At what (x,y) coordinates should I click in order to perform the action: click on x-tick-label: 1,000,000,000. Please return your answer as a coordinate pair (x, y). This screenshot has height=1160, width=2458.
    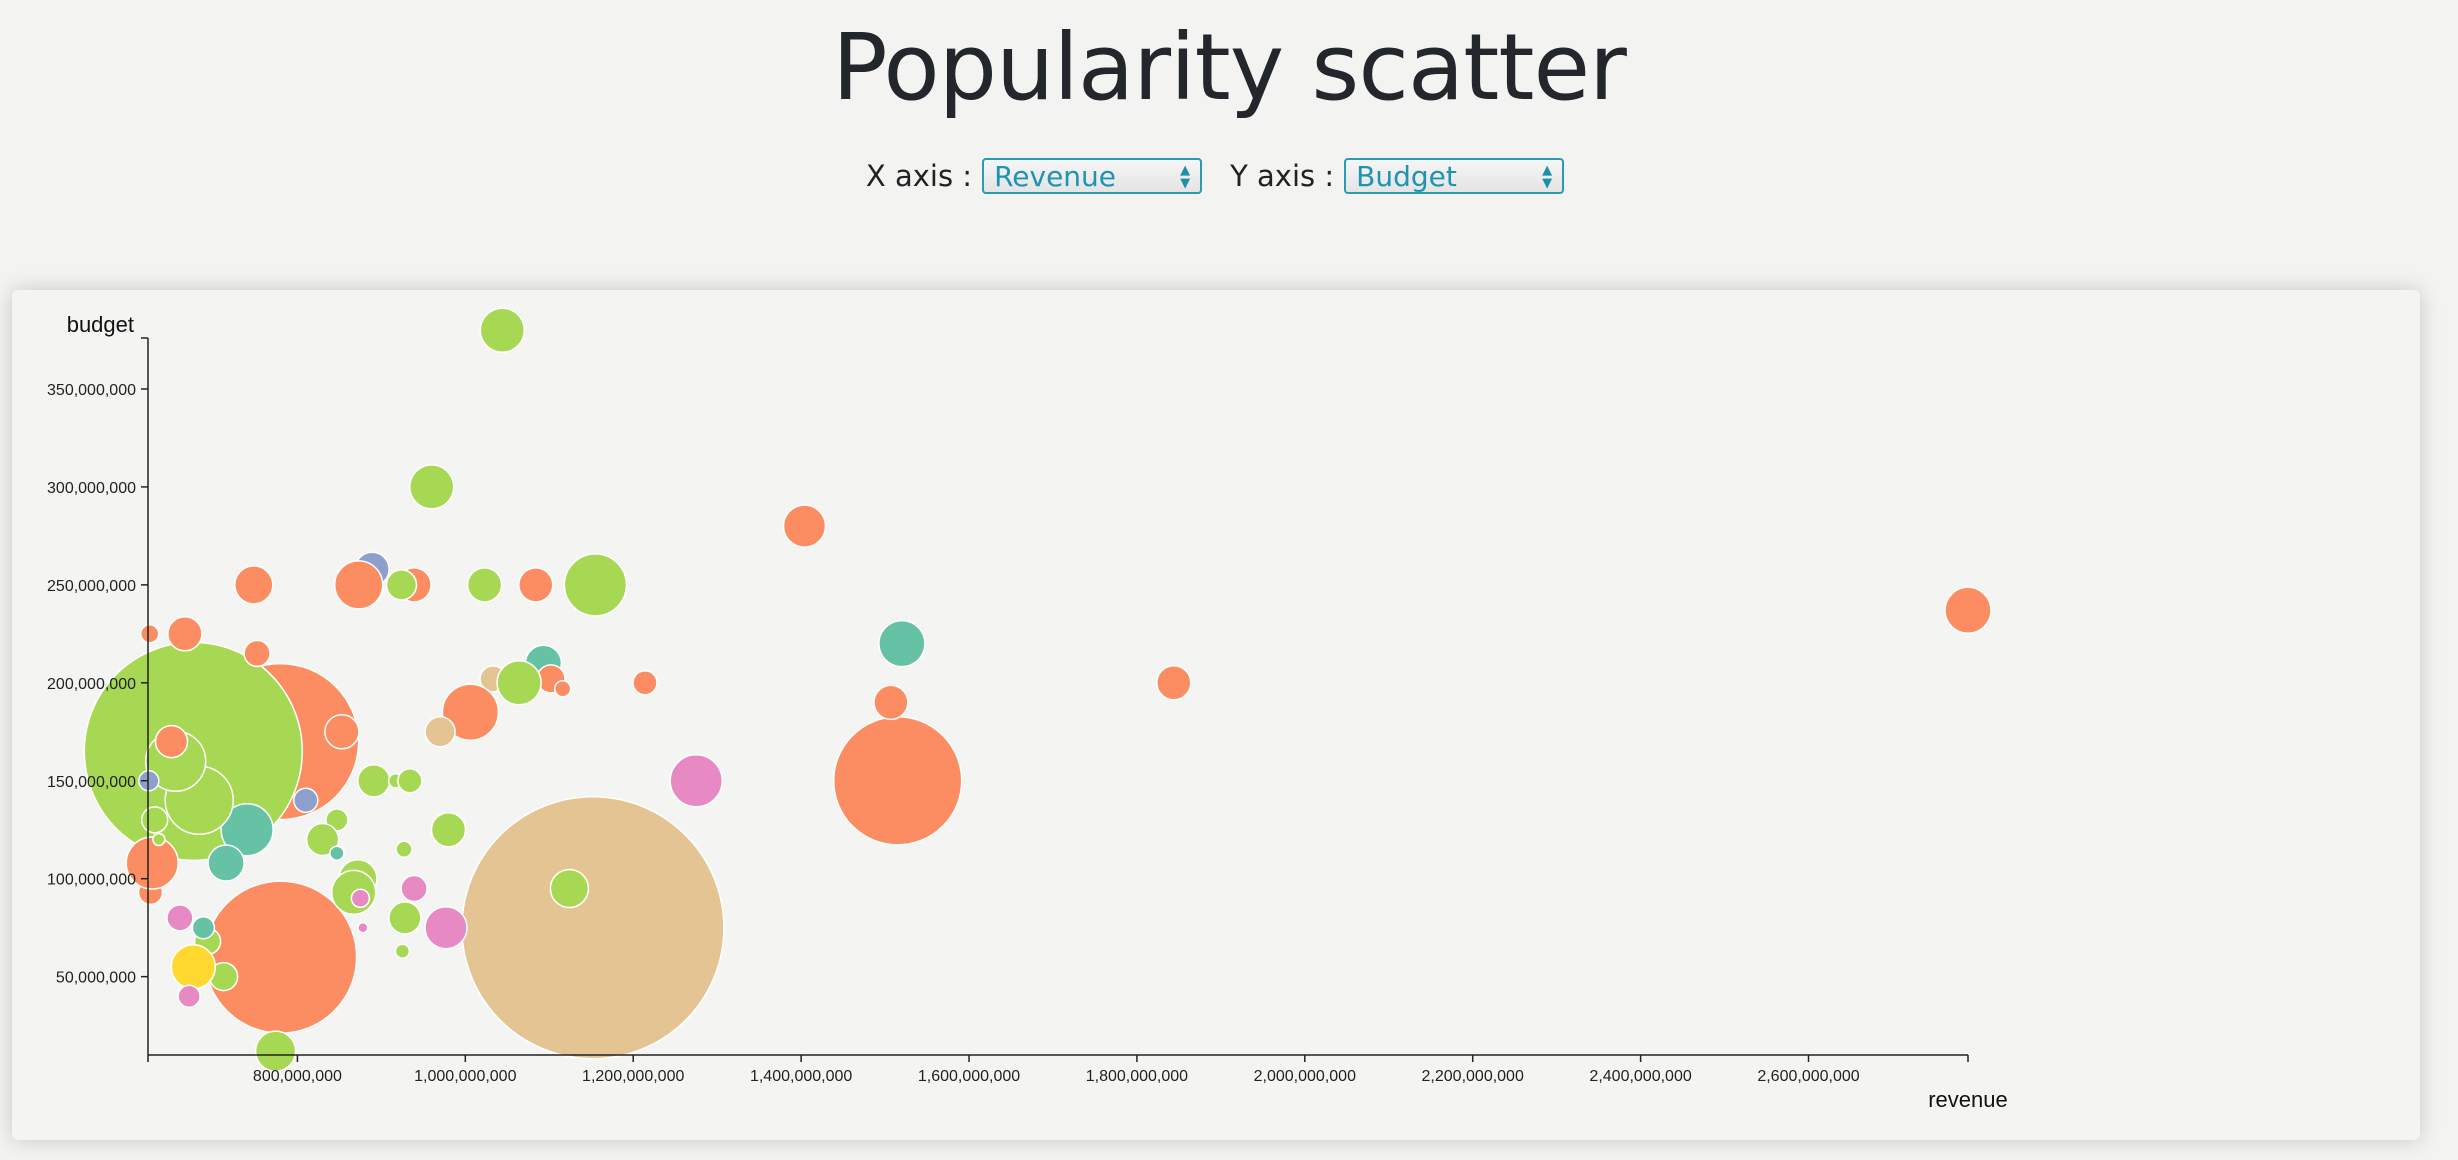
    Looking at the image, I should click on (465, 1076).